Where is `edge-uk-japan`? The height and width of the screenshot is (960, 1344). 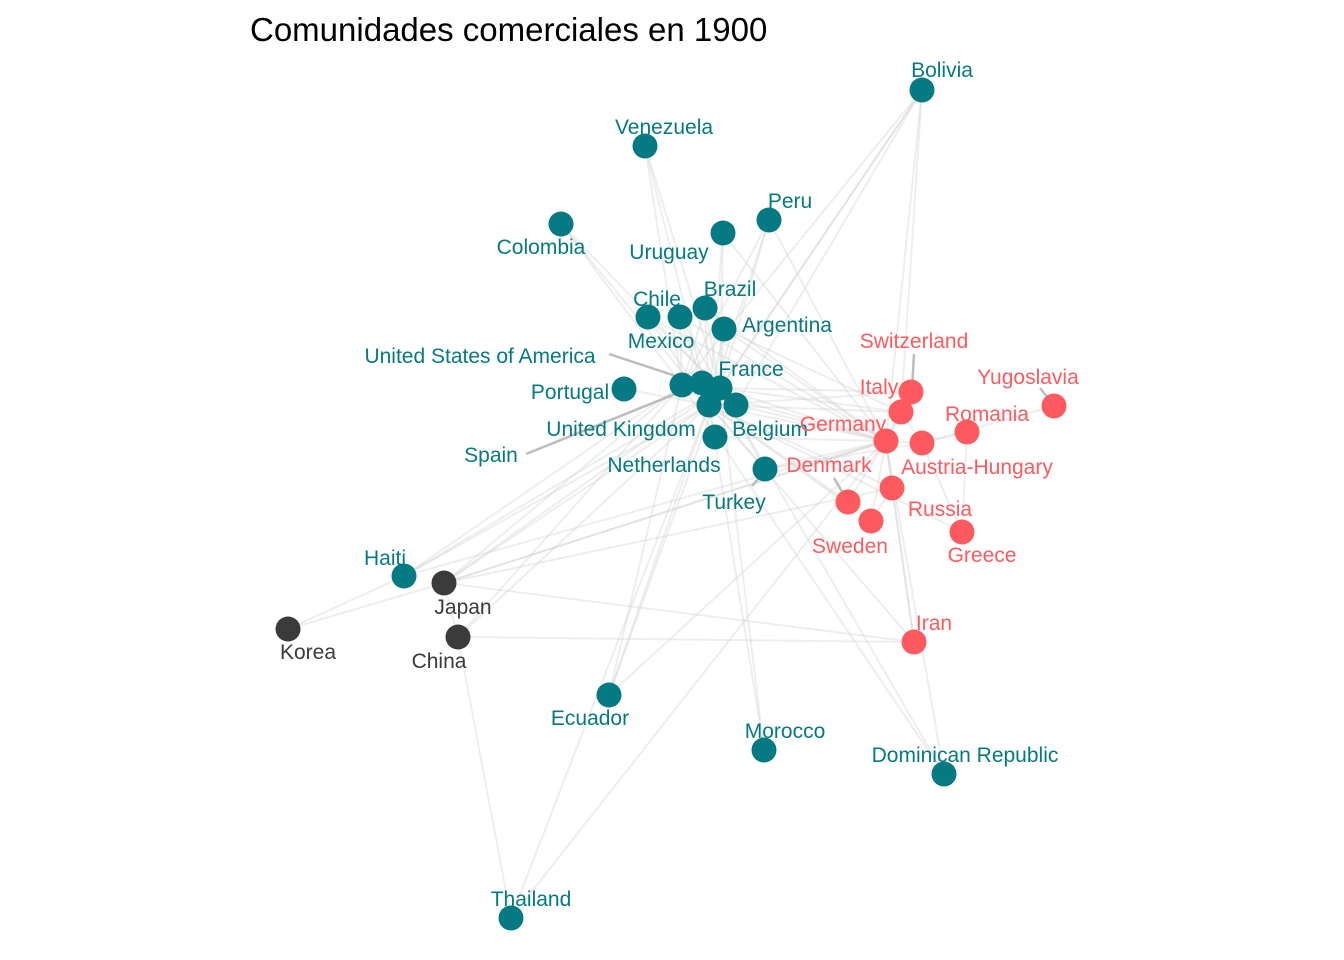
edge-uk-japan is located at coordinates (576, 494).